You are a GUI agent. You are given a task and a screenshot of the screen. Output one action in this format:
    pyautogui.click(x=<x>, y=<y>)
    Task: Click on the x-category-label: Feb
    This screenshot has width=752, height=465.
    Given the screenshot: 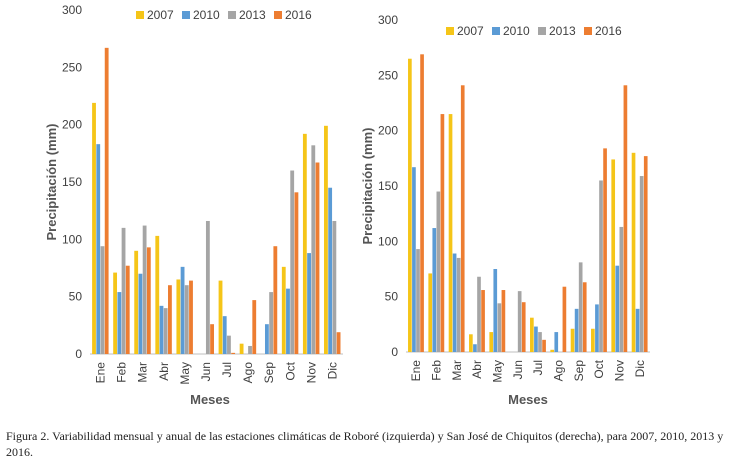 What is the action you would take?
    pyautogui.click(x=437, y=370)
    